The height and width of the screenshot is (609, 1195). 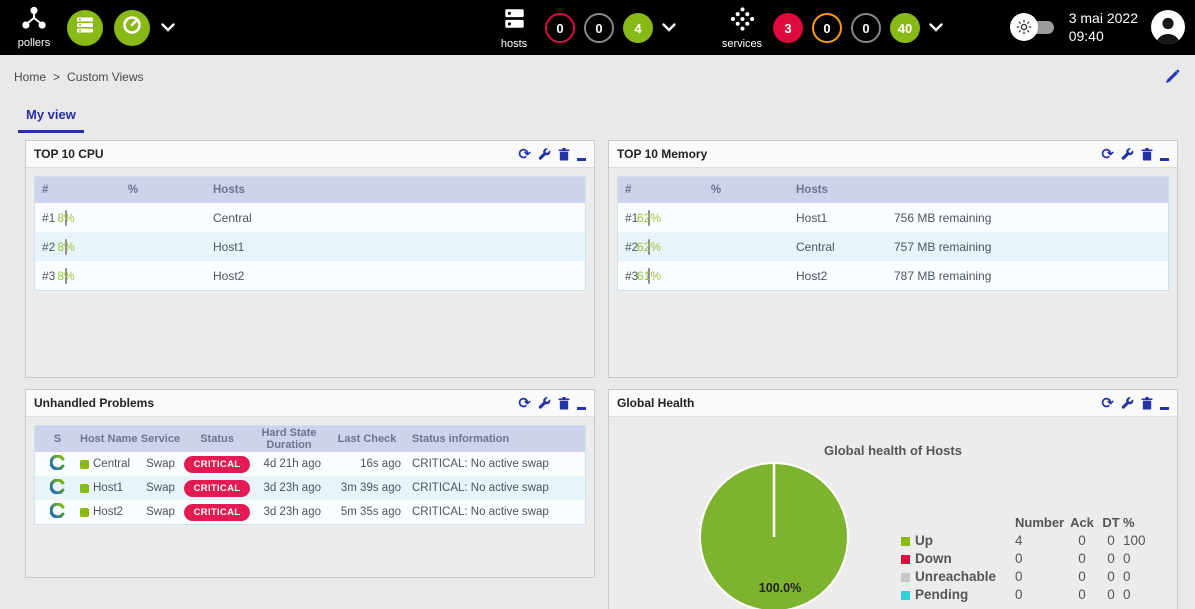 What do you see at coordinates (514, 43) in the screenshot?
I see `hosts-label: hosts` at bounding box center [514, 43].